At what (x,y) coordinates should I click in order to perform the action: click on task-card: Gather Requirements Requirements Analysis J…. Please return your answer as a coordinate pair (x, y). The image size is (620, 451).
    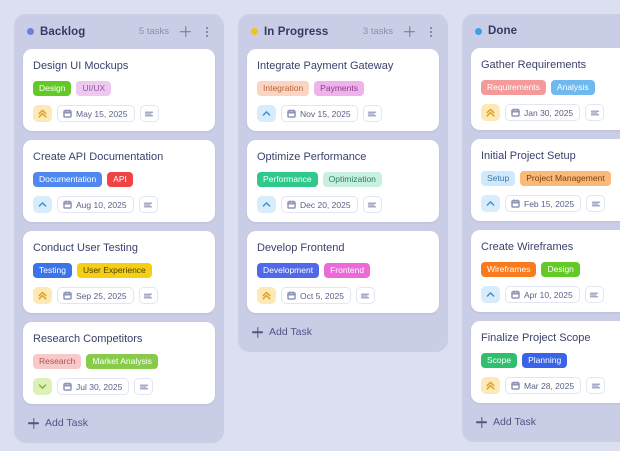
    Looking at the image, I should click on (545, 89).